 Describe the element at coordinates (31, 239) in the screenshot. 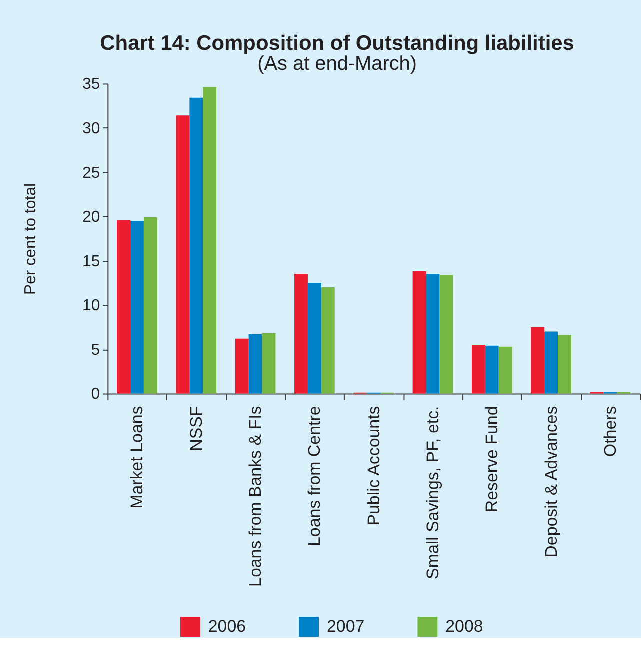

I see `y-axis-title: Per cent to total` at that location.